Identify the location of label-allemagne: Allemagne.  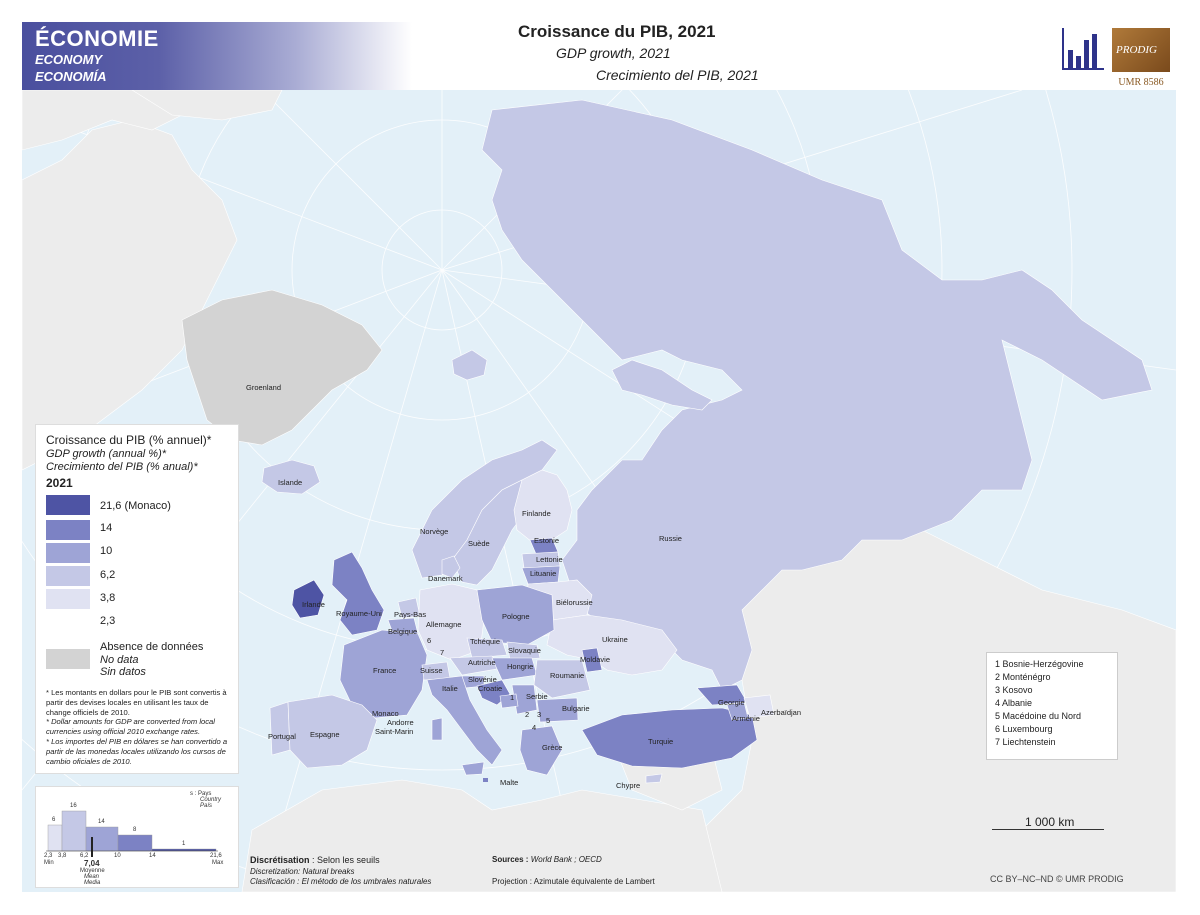
(444, 624).